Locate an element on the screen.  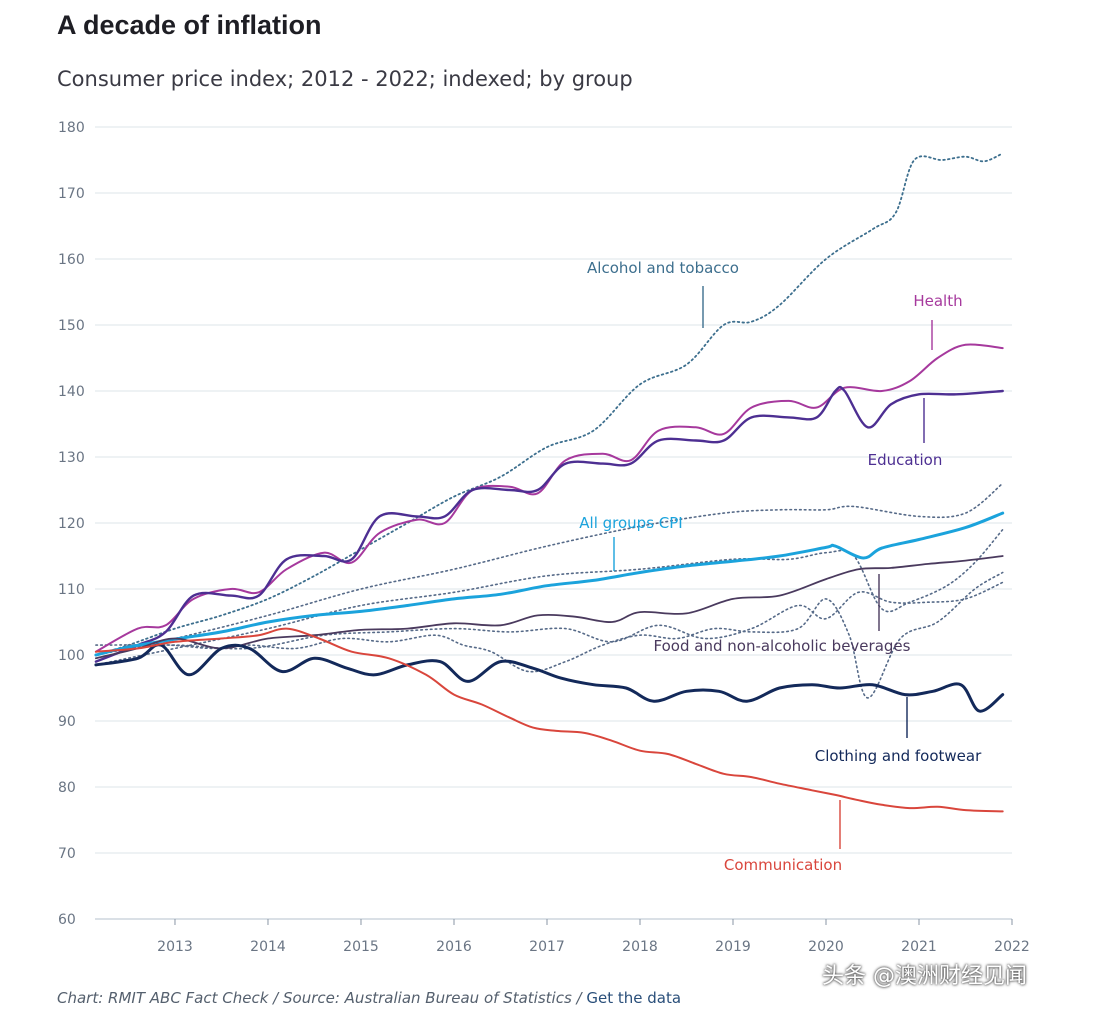
y-tick-label: 100 is located at coordinates (71, 656).